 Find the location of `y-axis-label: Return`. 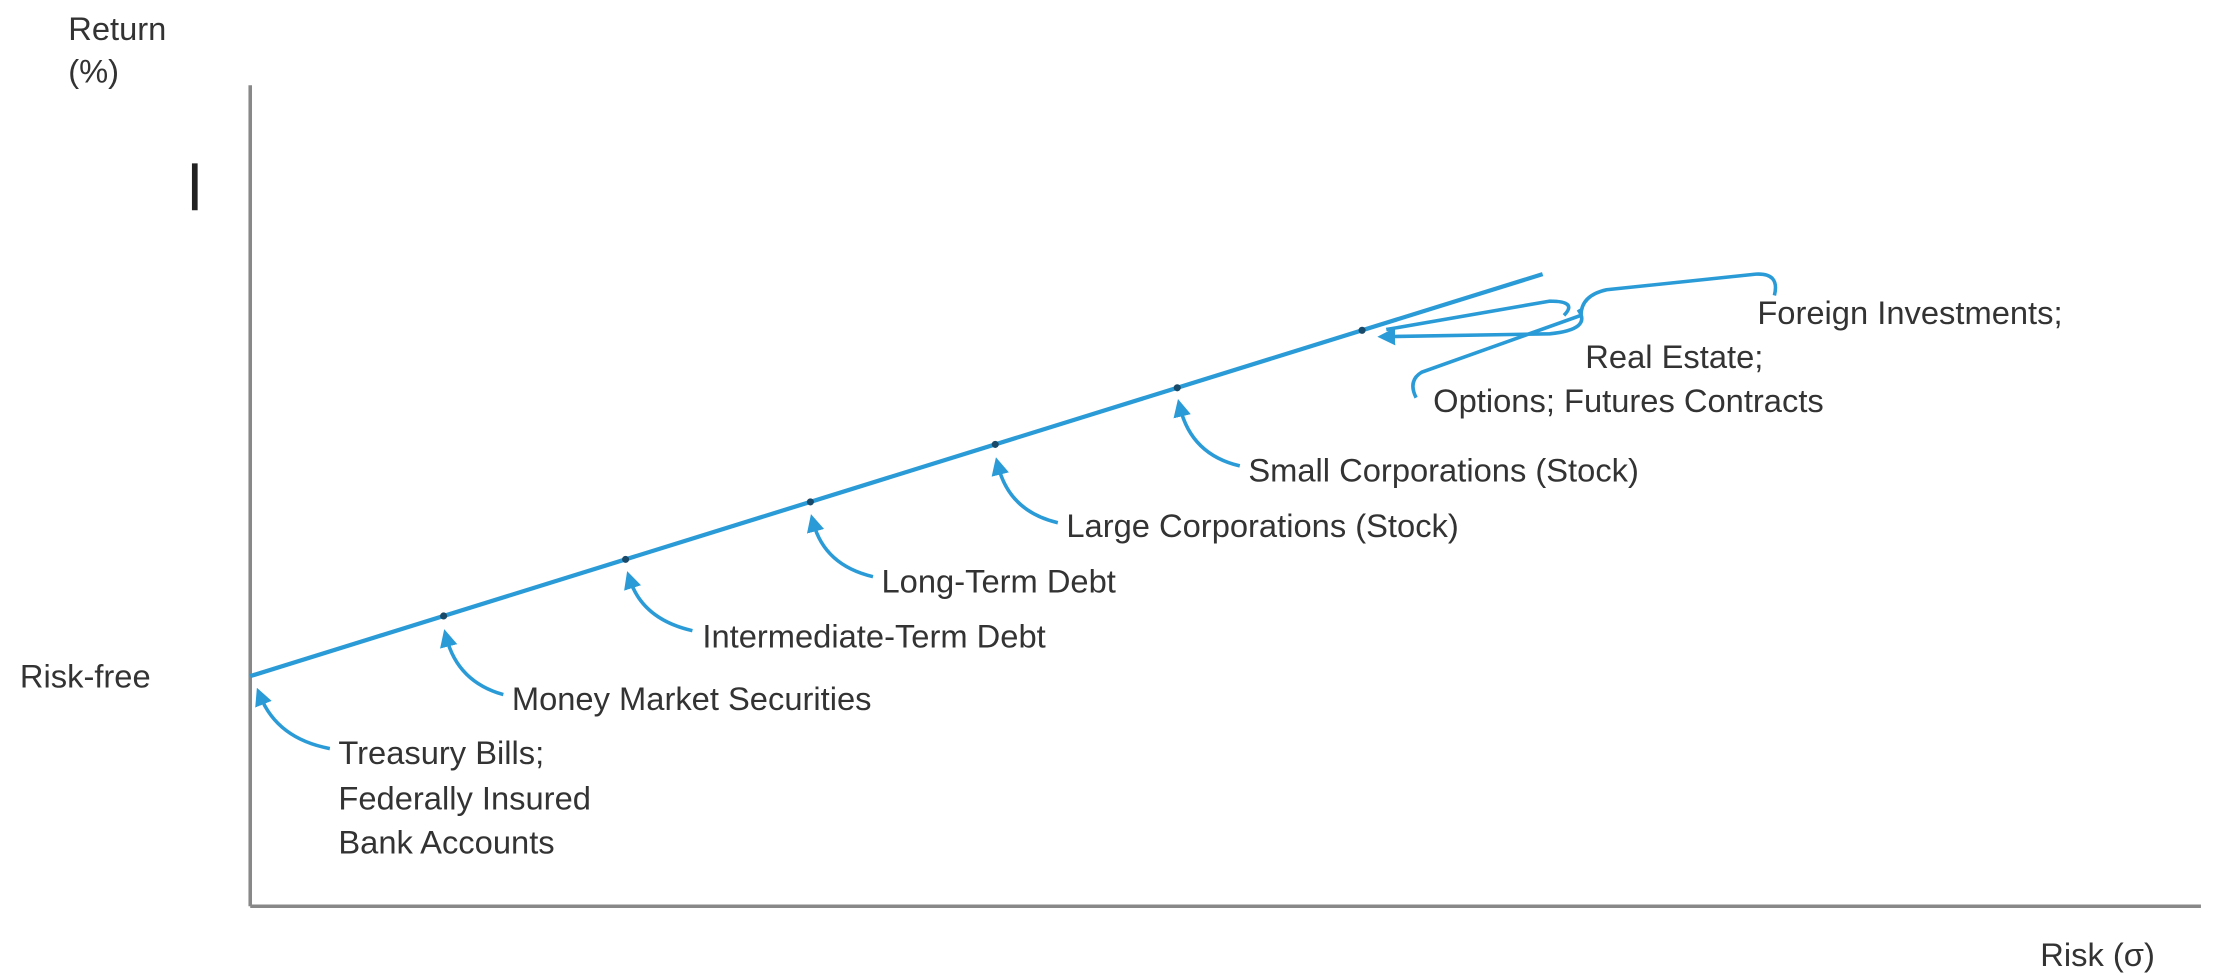

y-axis-label: Return is located at coordinates (117, 28).